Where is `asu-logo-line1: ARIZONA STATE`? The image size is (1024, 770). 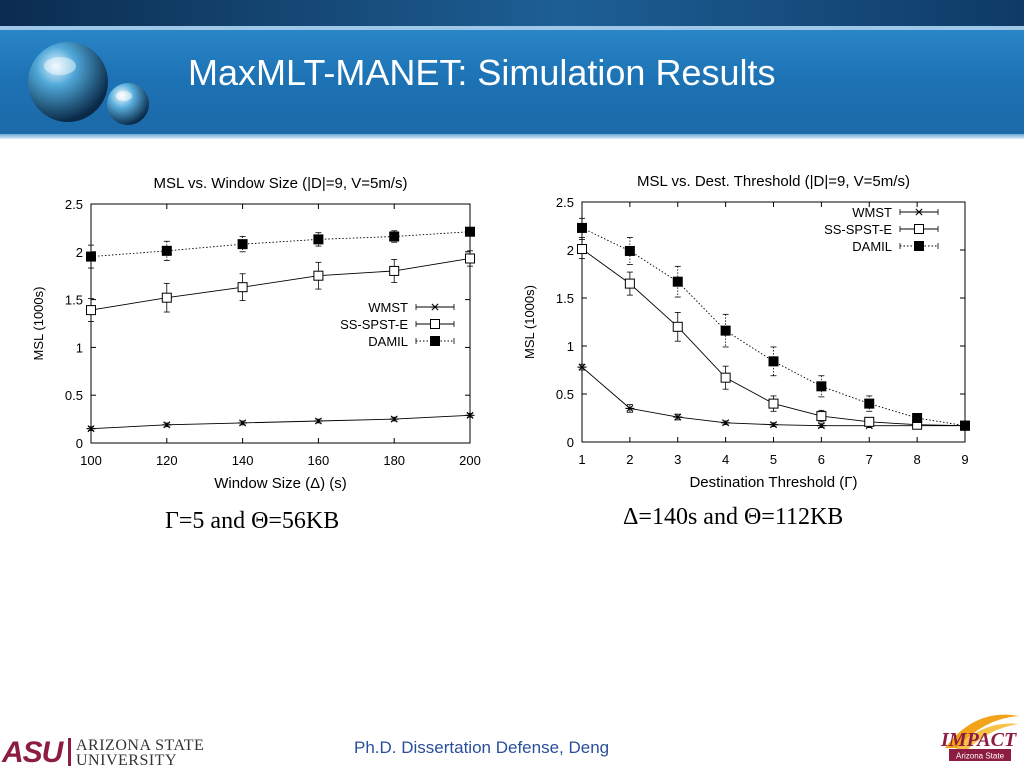 asu-logo-line1: ARIZONA STATE is located at coordinates (140, 745).